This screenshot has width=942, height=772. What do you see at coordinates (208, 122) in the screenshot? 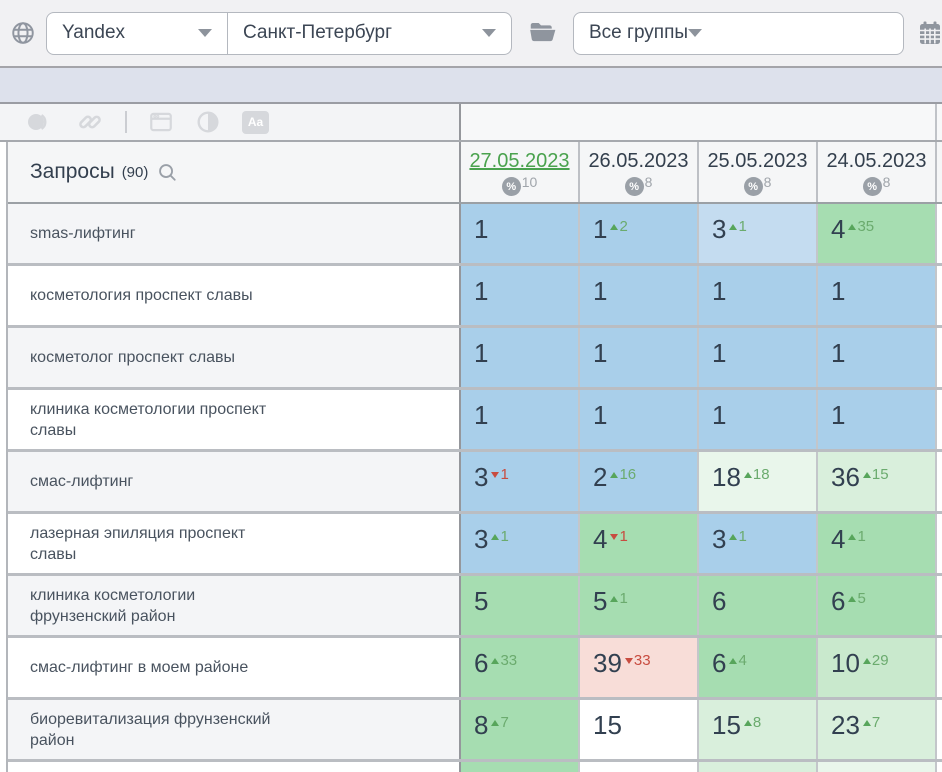
I see `contrast-icon` at bounding box center [208, 122].